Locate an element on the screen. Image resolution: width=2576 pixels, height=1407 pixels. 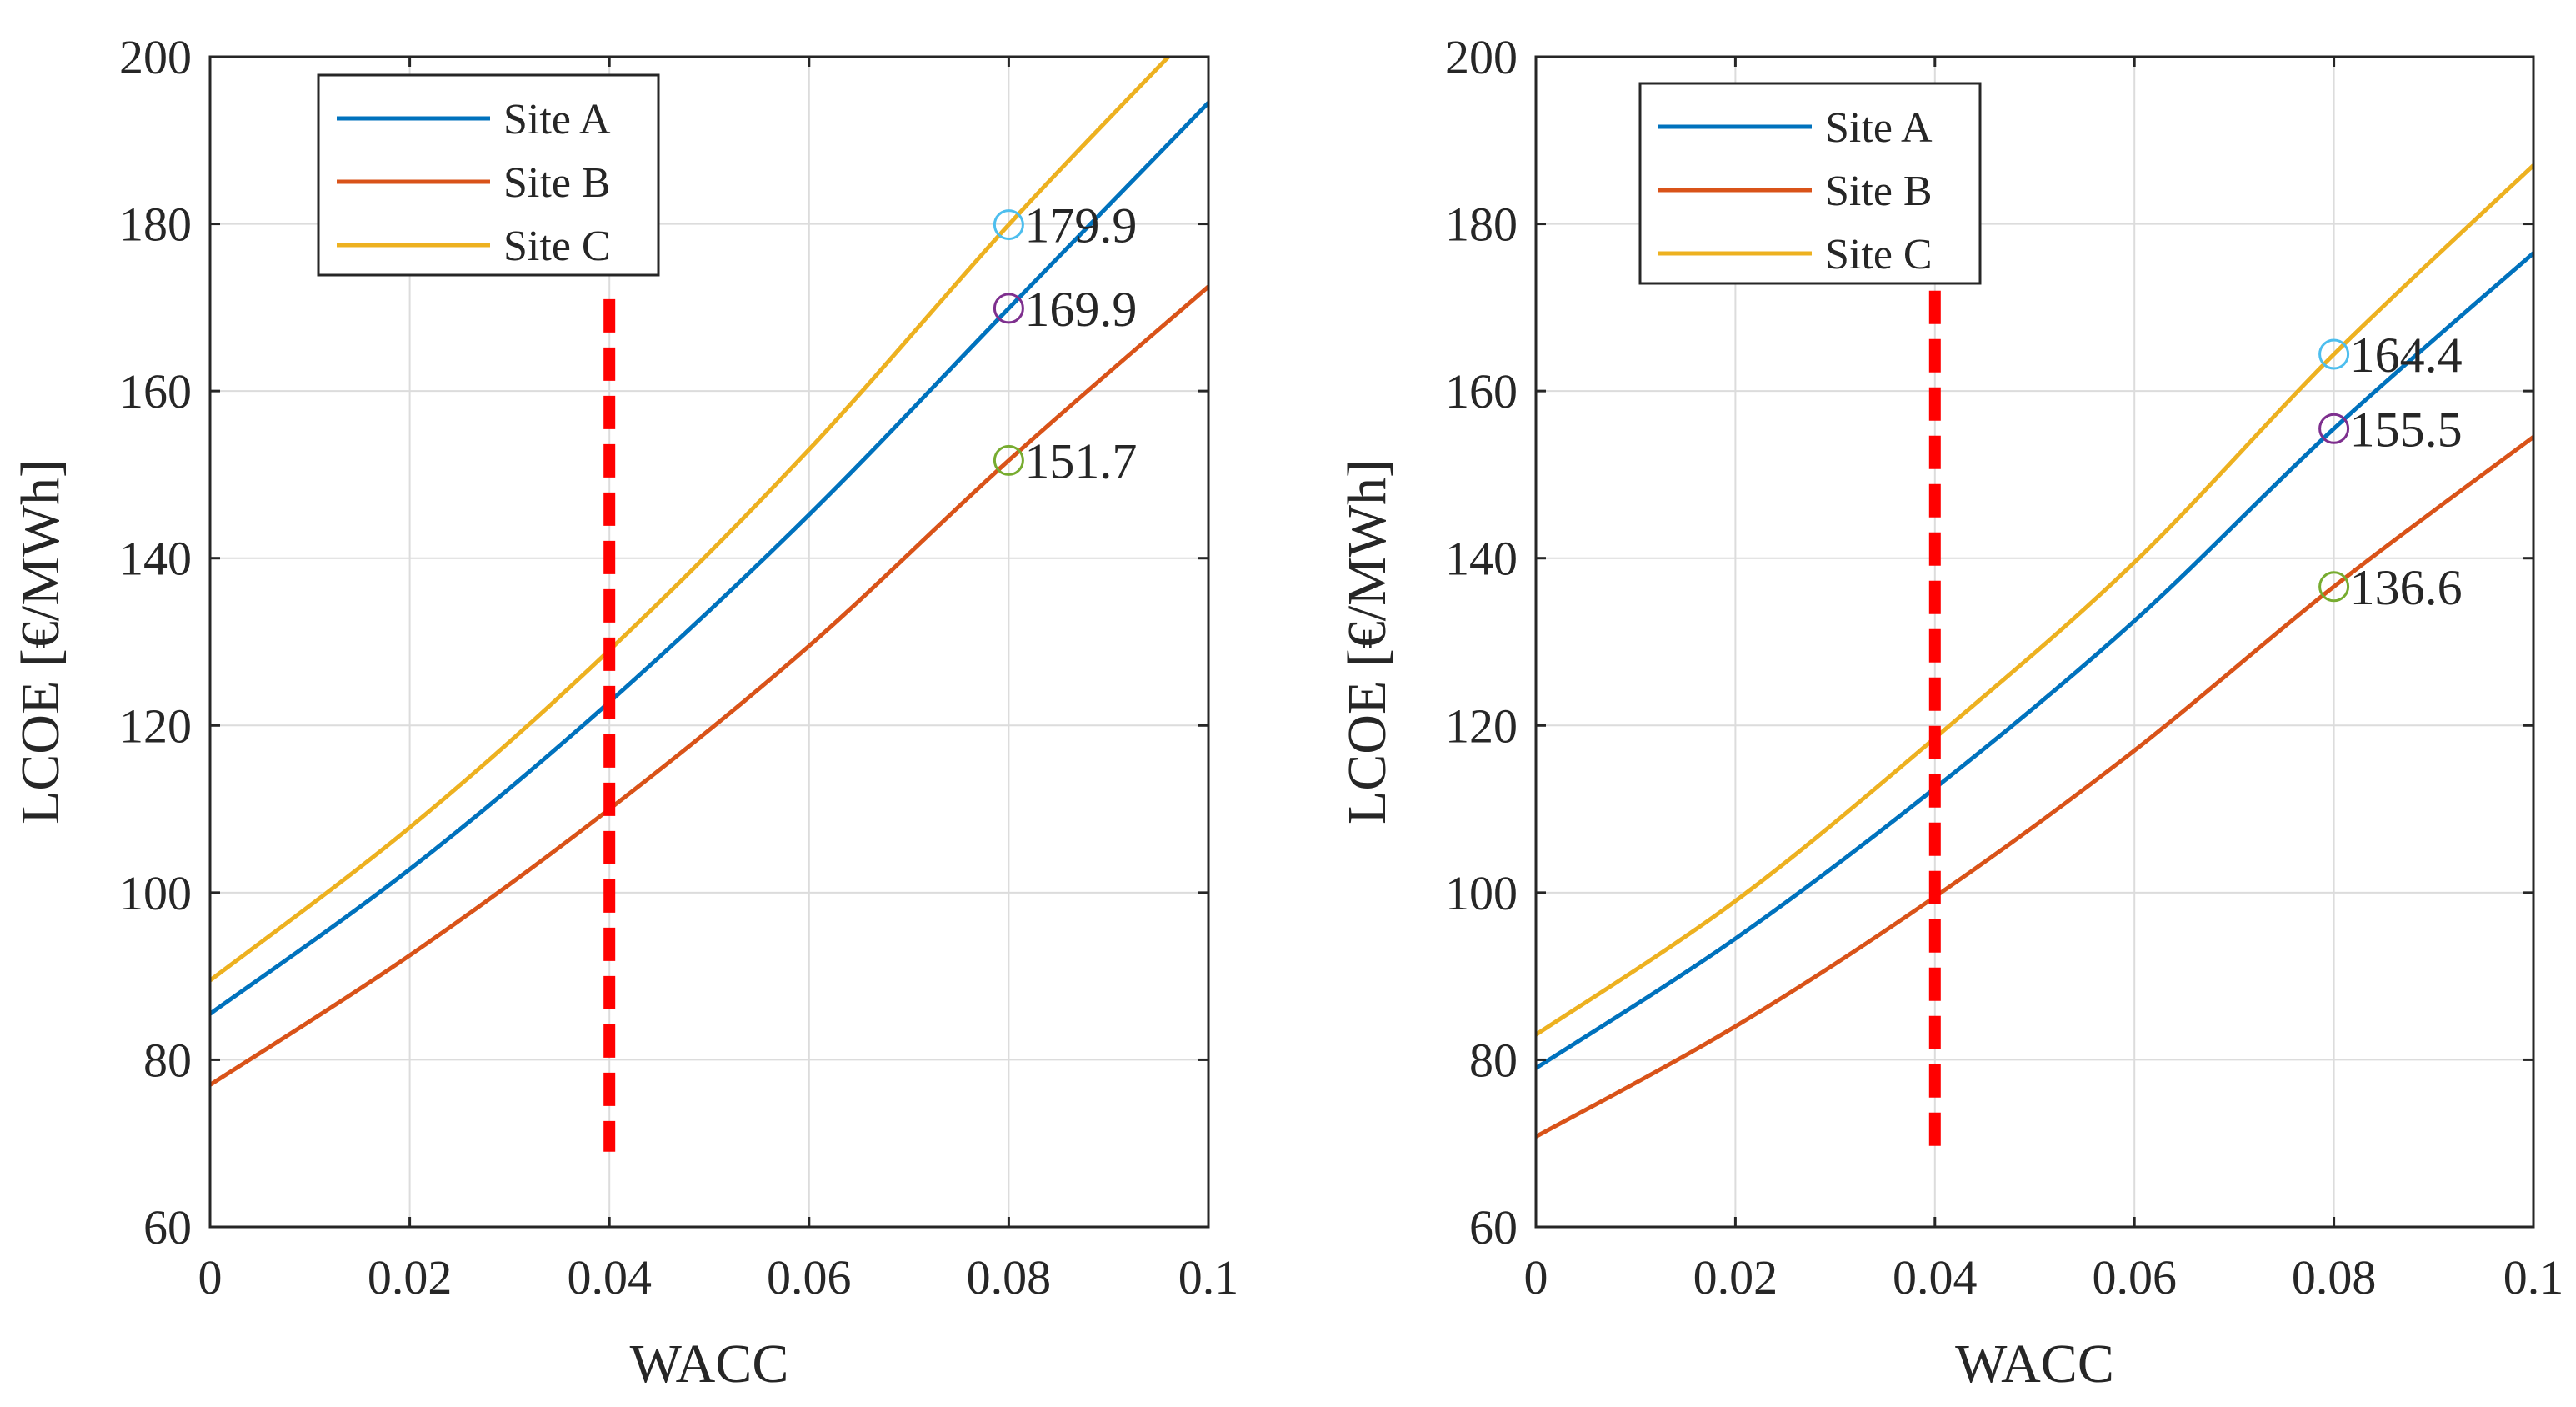
annotation-label: 151.7 is located at coordinates (1080, 460).